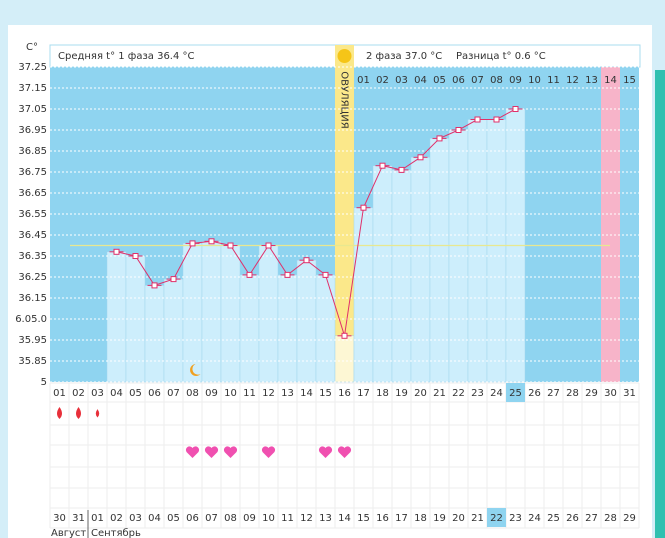 This screenshot has width=665, height=538. I want to click on x-tick-label: 10, so click(230, 393).